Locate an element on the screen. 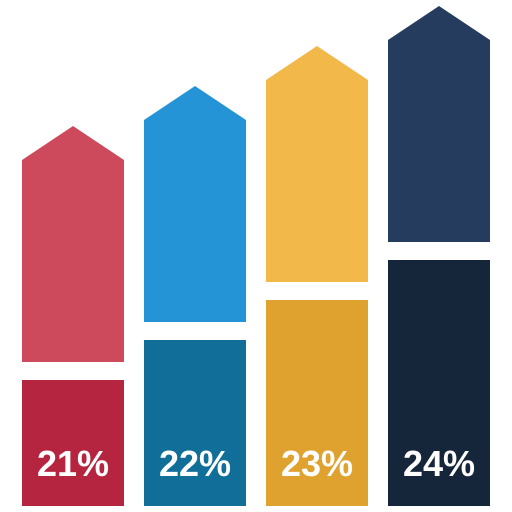  value-label-3: 23% is located at coordinates (317, 463).